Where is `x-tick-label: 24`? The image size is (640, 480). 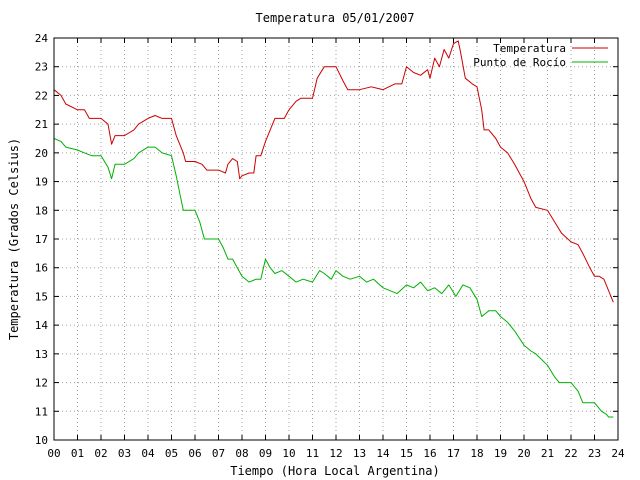
x-tick-label: 24 is located at coordinates (618, 453).